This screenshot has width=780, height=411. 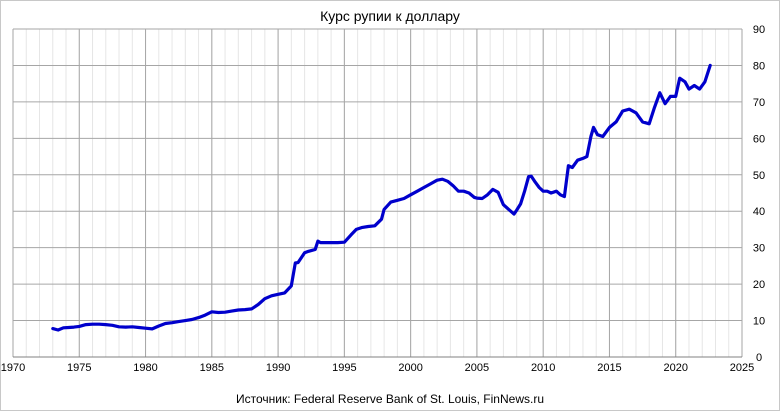 I want to click on y-tick-label: 10, so click(x=759, y=322).